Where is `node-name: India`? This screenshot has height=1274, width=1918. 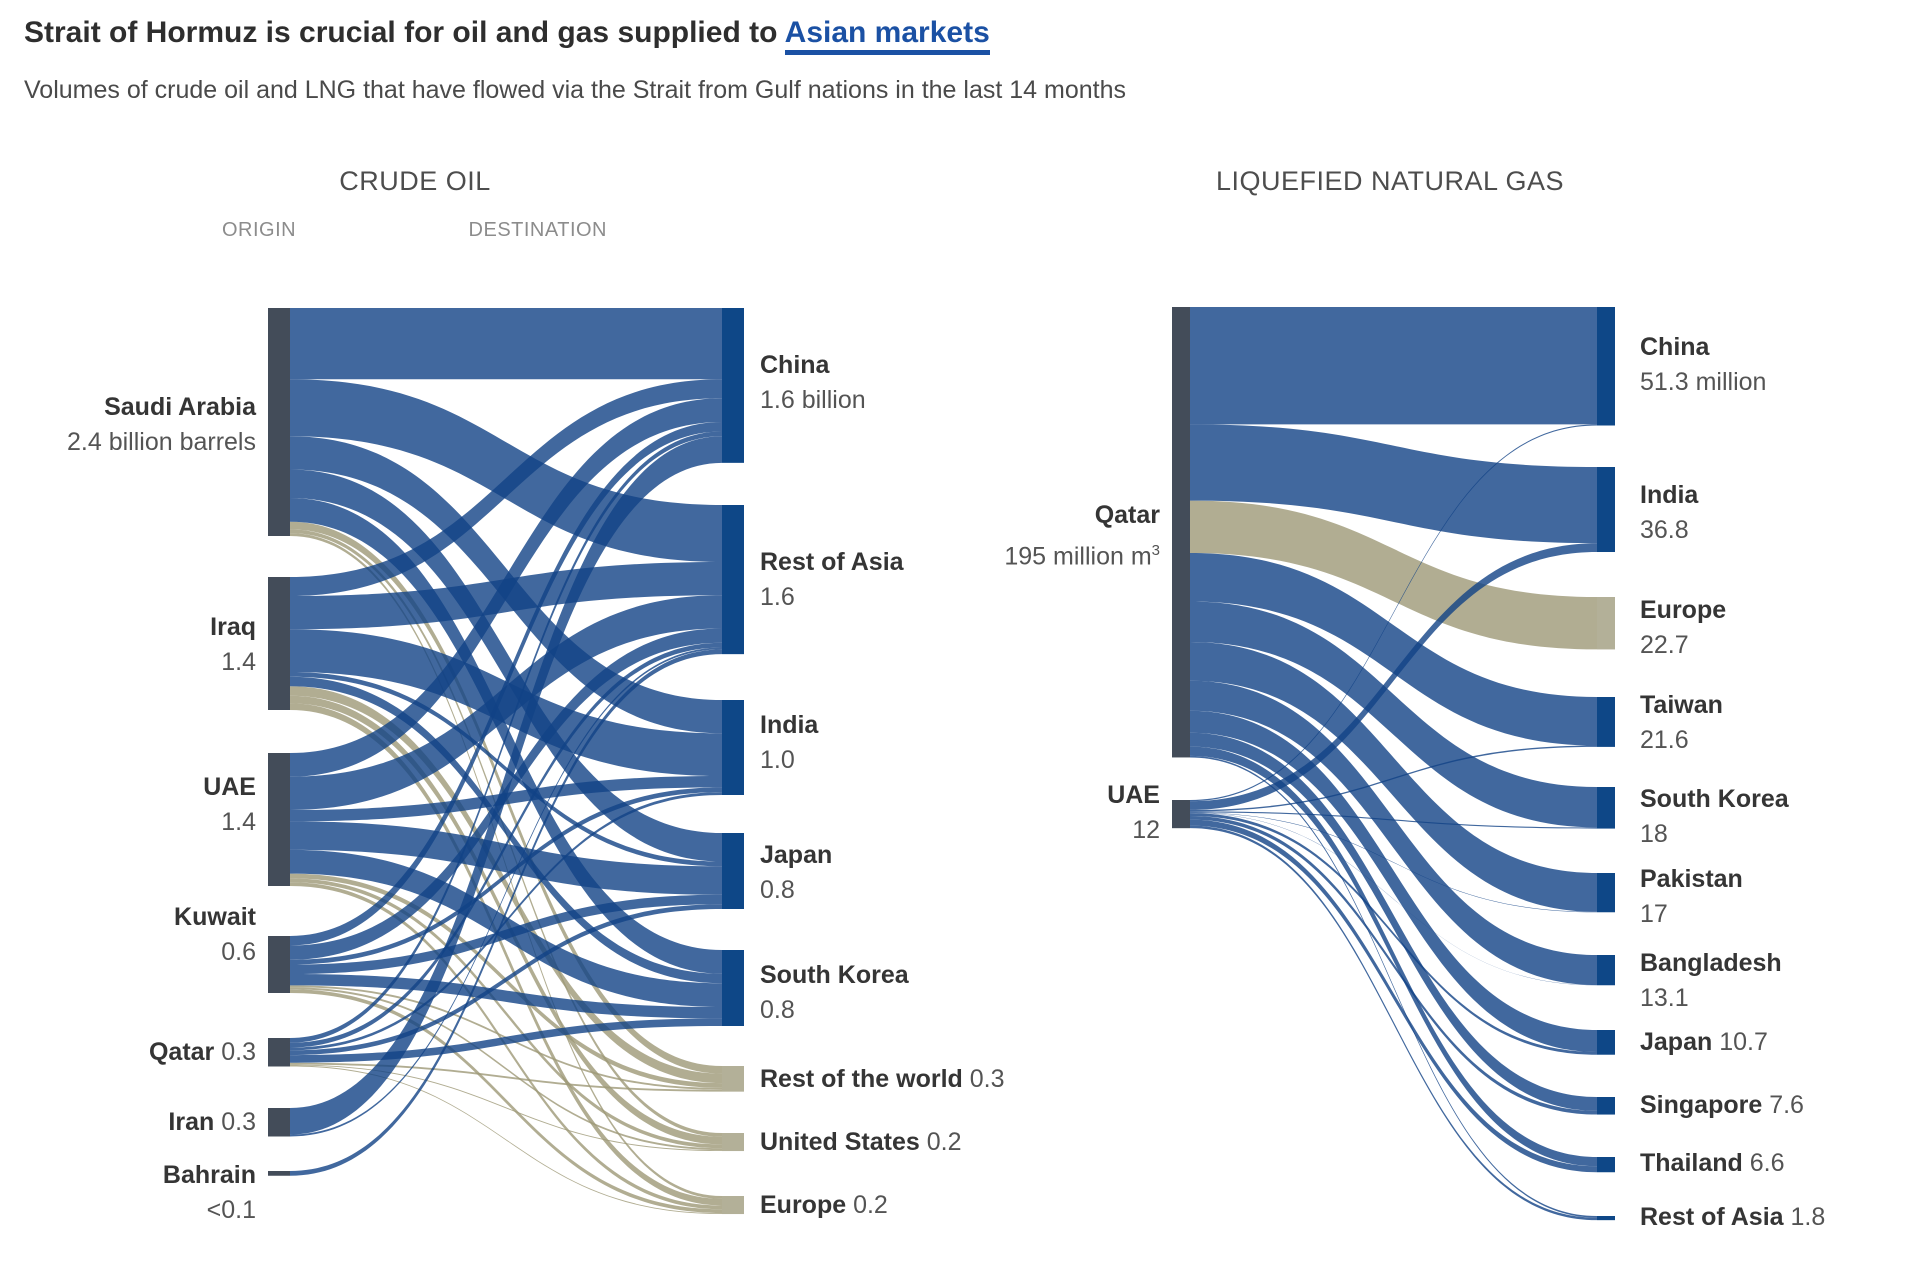
node-name: India is located at coordinates (1669, 495).